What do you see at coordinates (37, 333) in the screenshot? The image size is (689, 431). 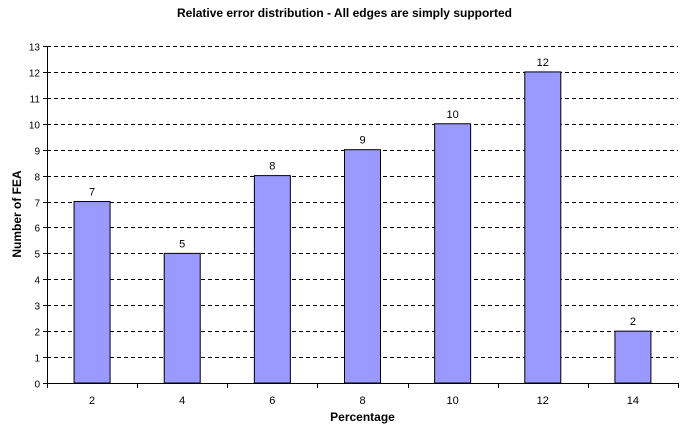 I see `y-tick-label: 2` at bounding box center [37, 333].